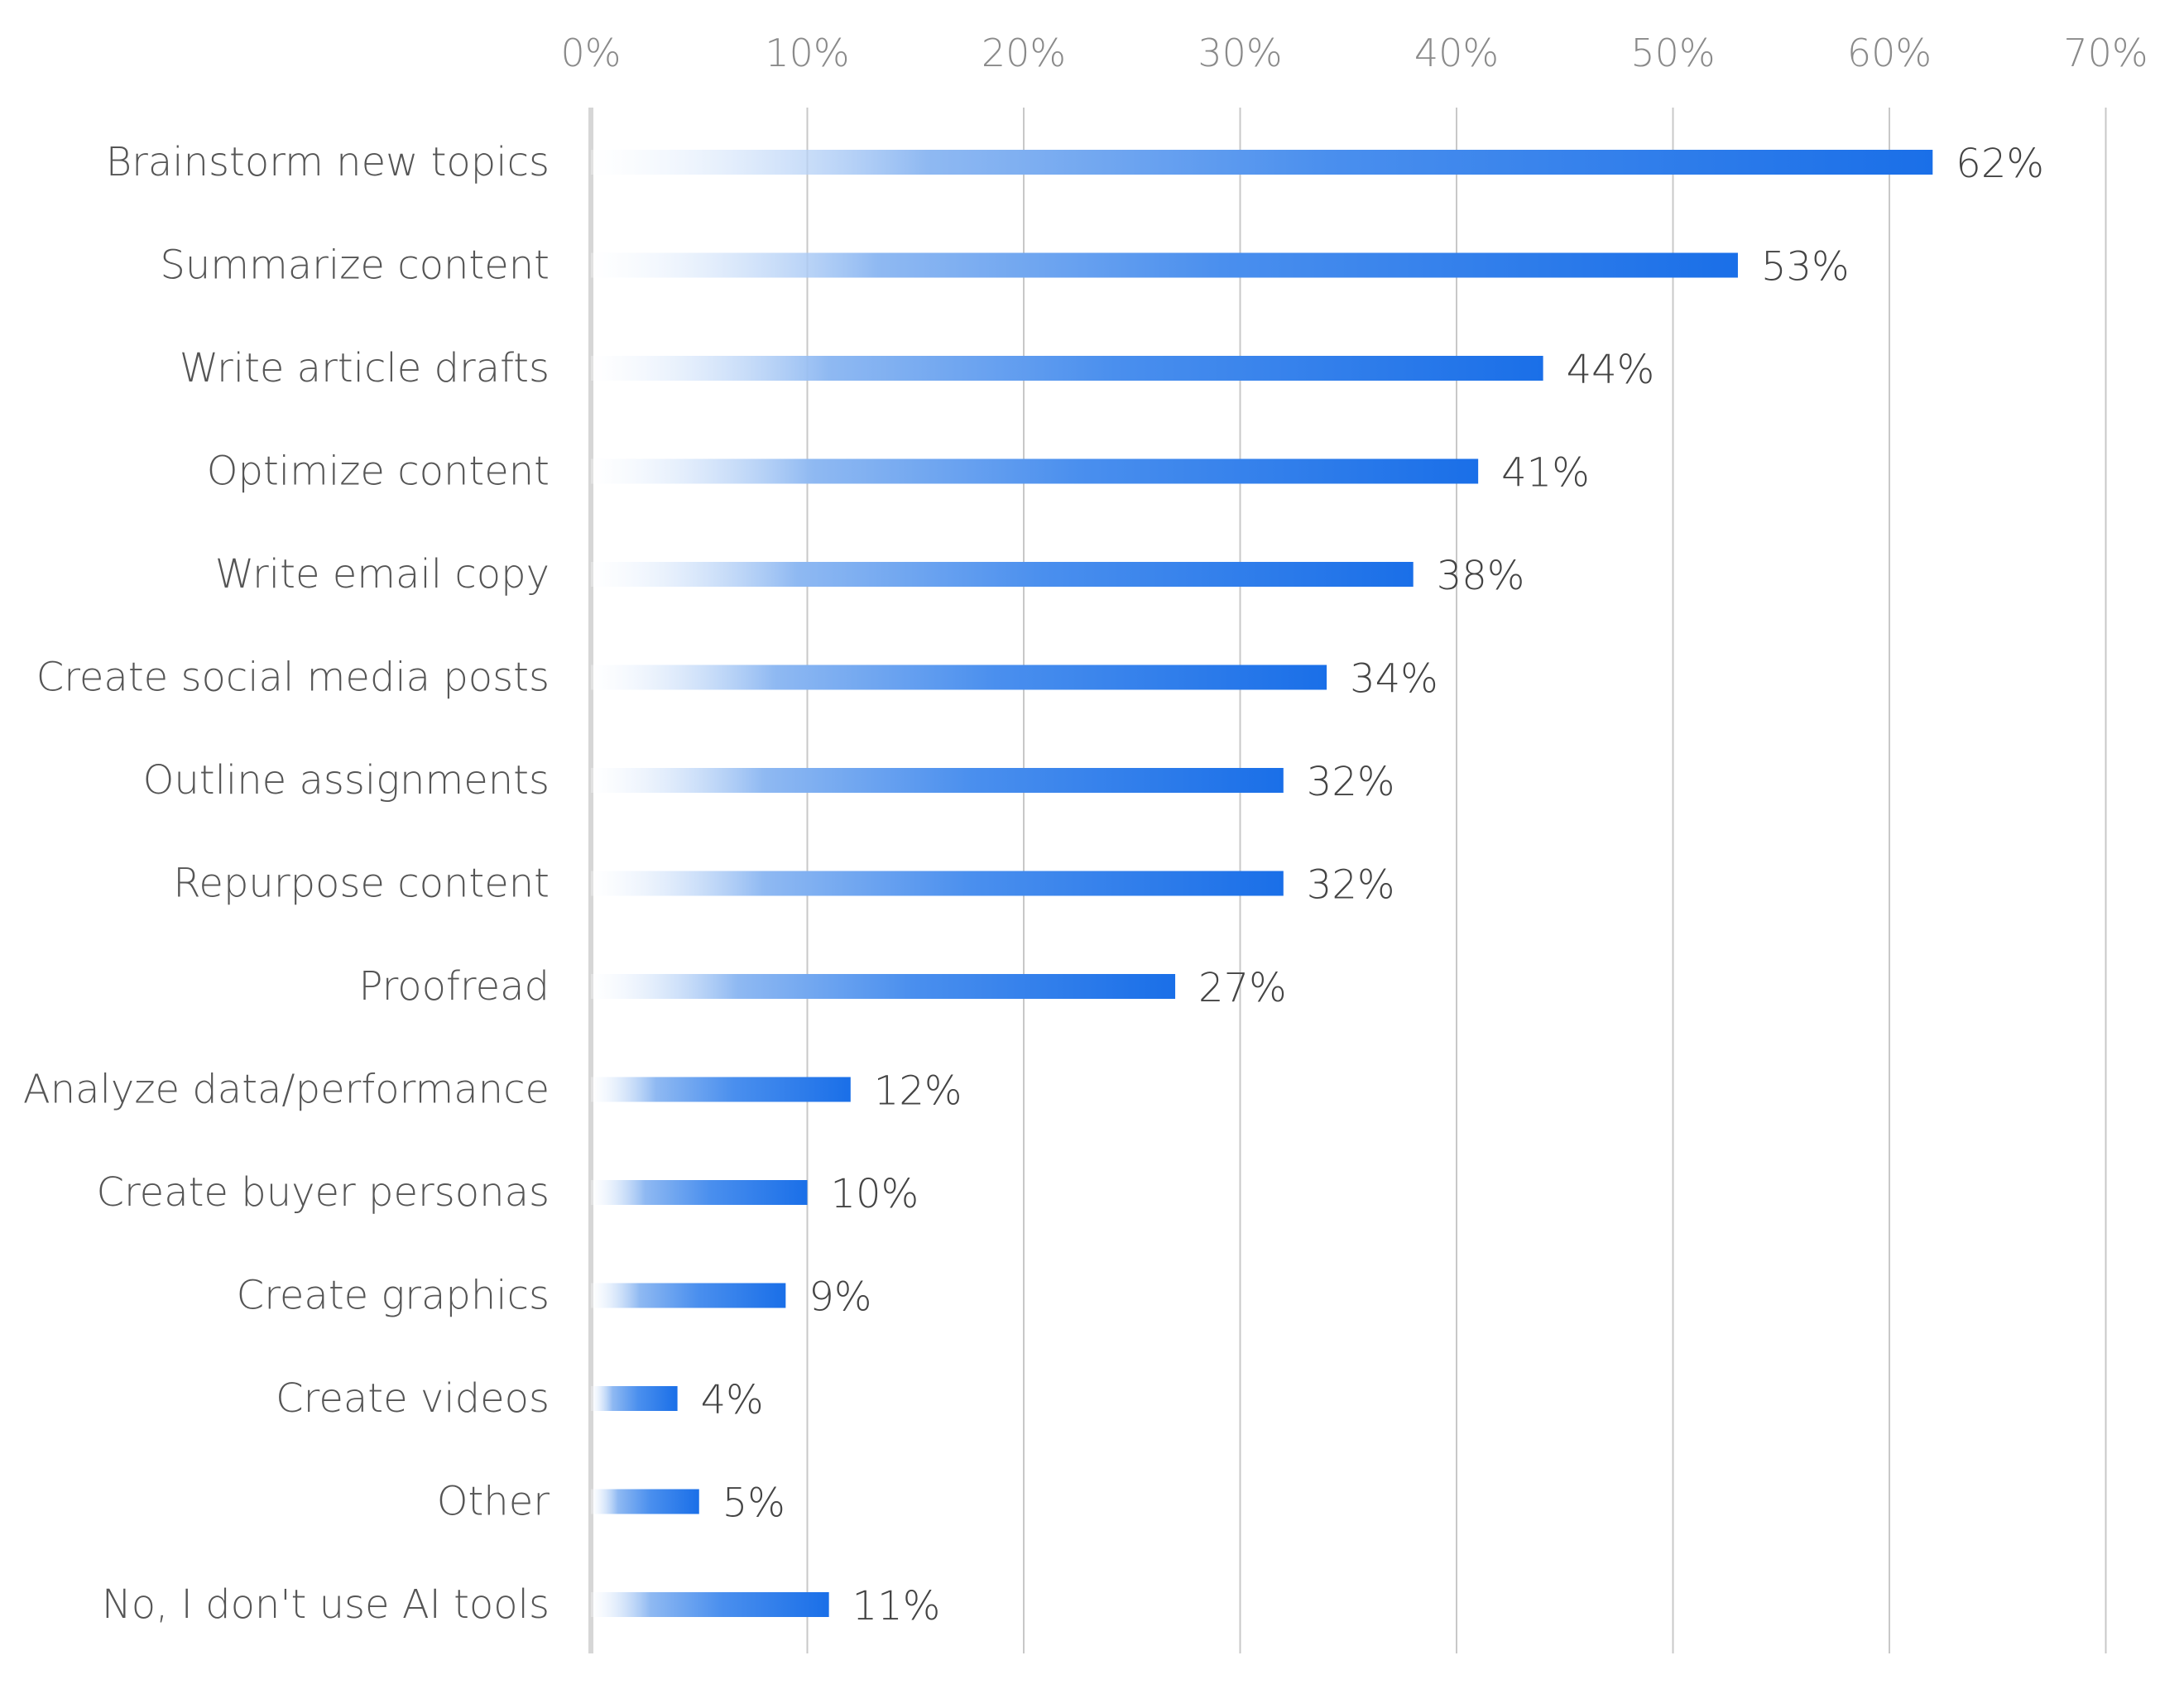 The height and width of the screenshot is (1689, 2184). I want to click on value-label: 9%, so click(840, 1297).